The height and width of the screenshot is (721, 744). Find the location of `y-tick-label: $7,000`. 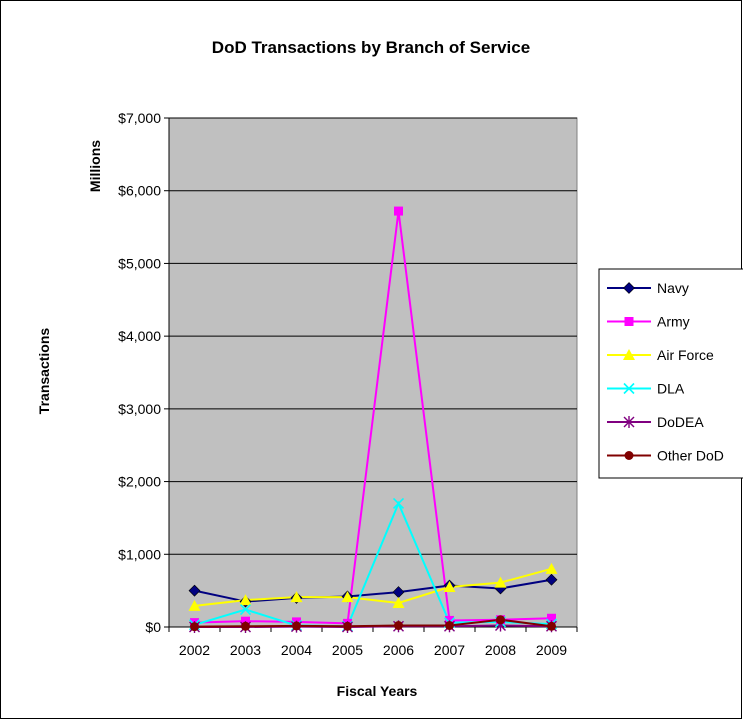

y-tick-label: $7,000 is located at coordinates (139, 118).